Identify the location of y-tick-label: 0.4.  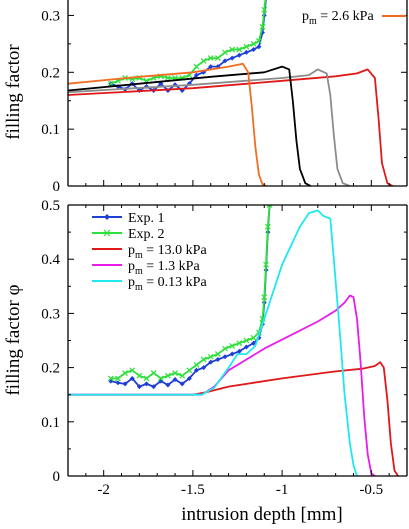
(50, 260).